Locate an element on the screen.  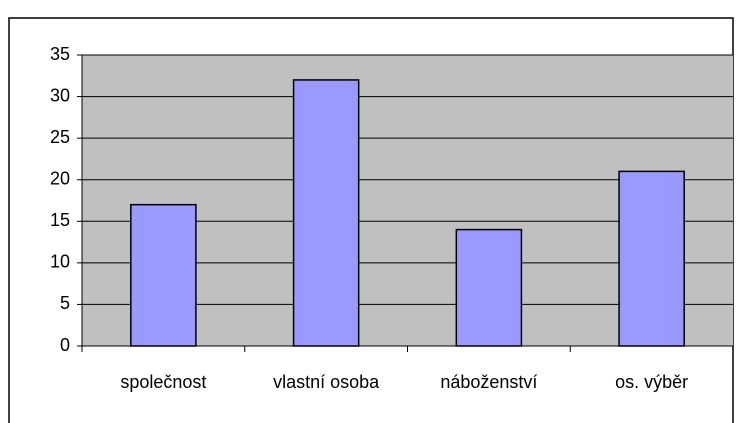
y-tick-label: 10 is located at coordinates (60, 262).